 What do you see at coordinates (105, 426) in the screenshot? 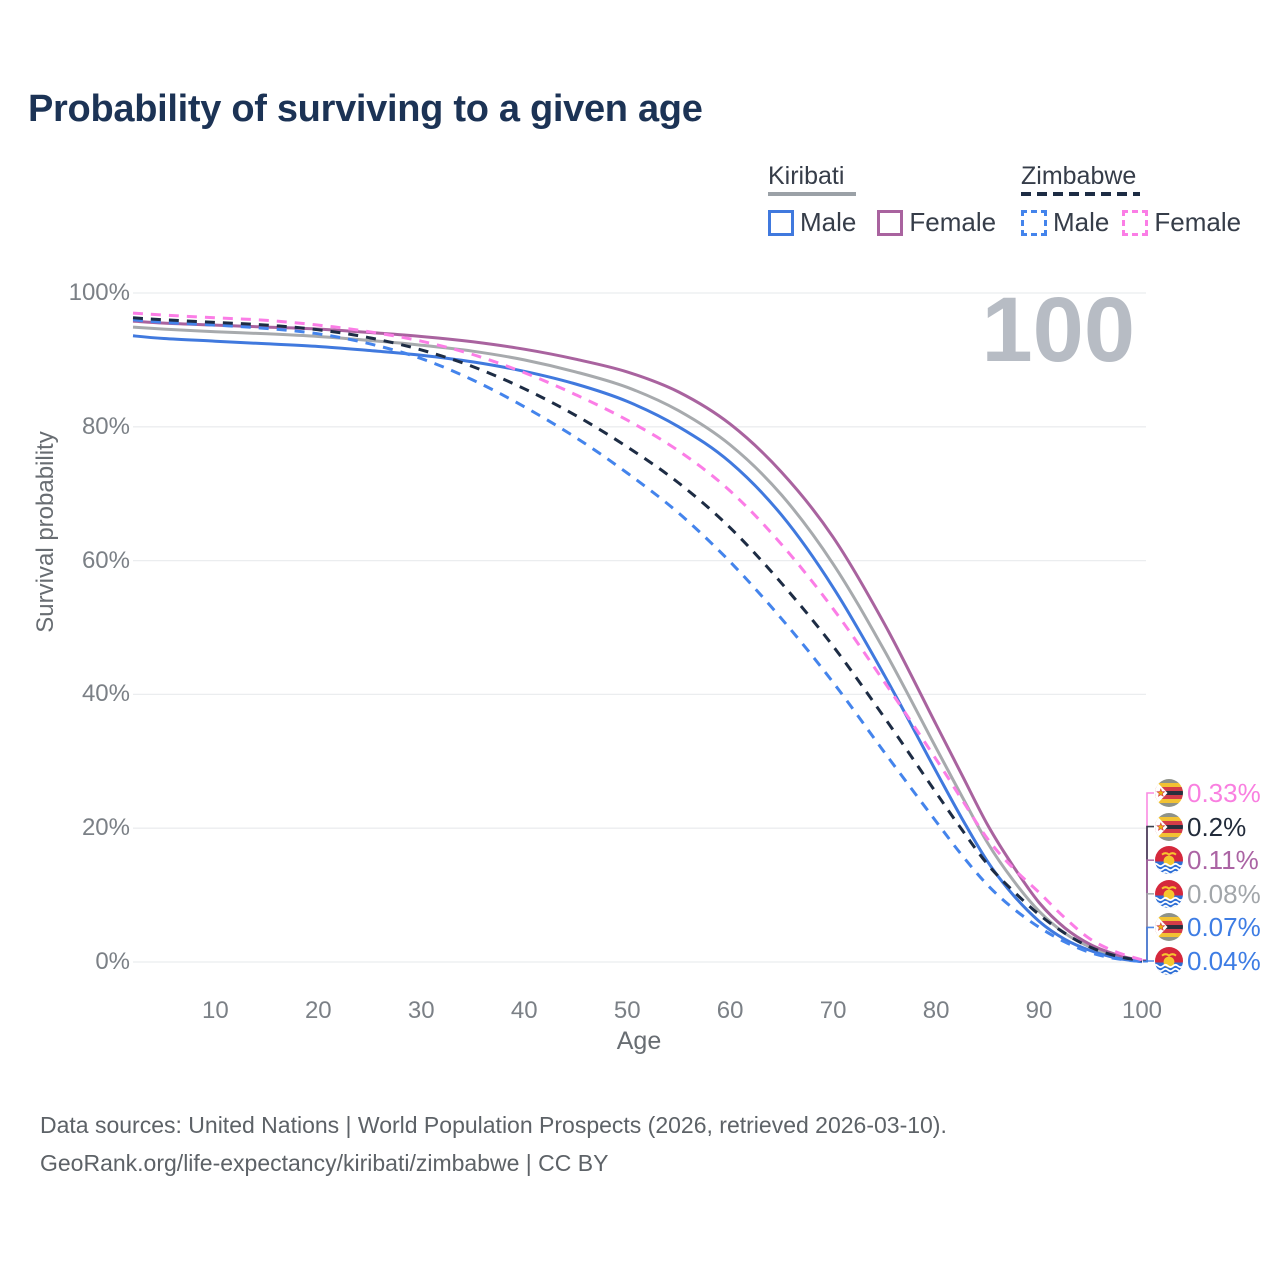
I see `y-tick-80%: 80%` at bounding box center [105, 426].